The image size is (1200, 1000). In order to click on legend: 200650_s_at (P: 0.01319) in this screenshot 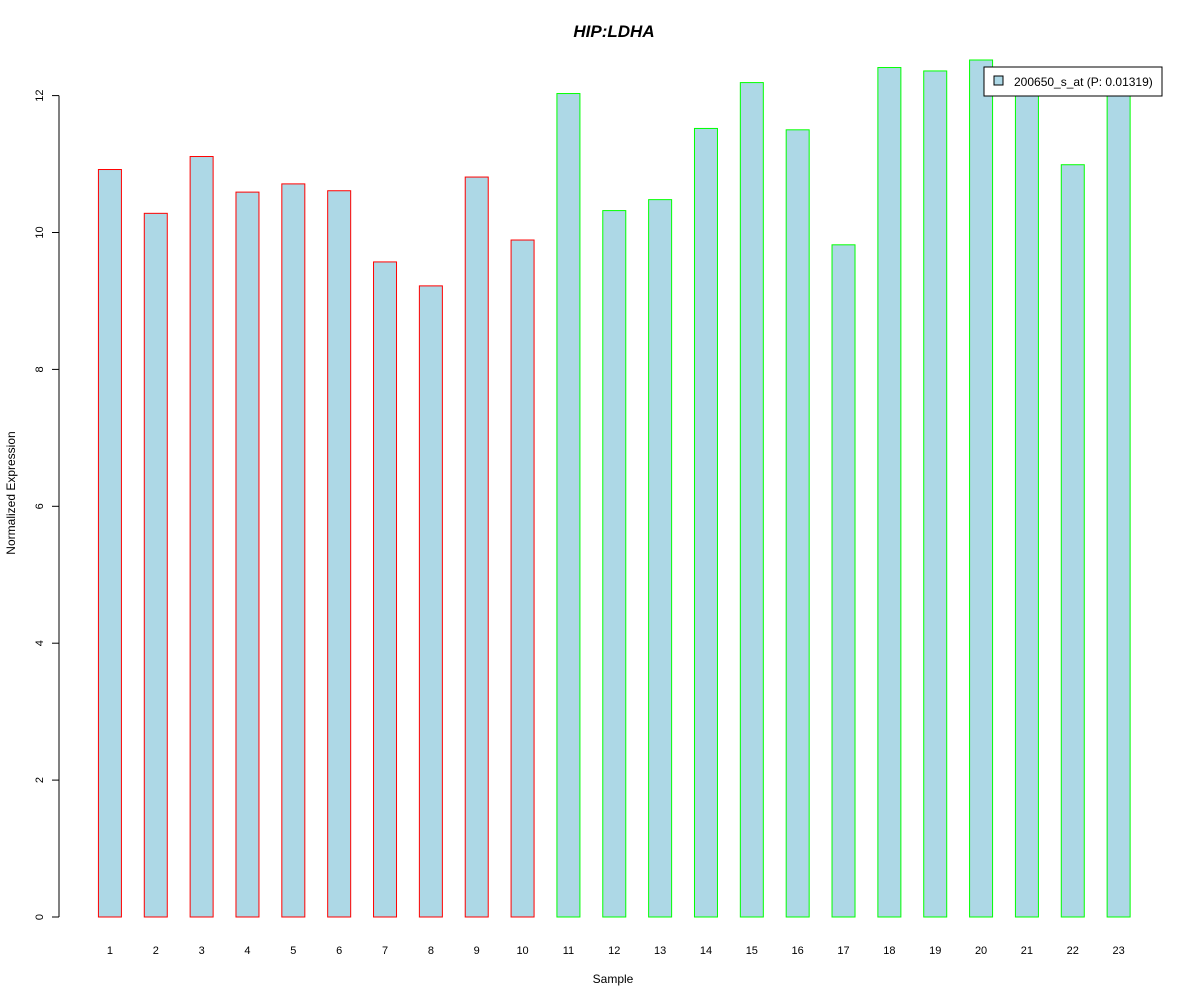, I will do `click(1073, 81)`.